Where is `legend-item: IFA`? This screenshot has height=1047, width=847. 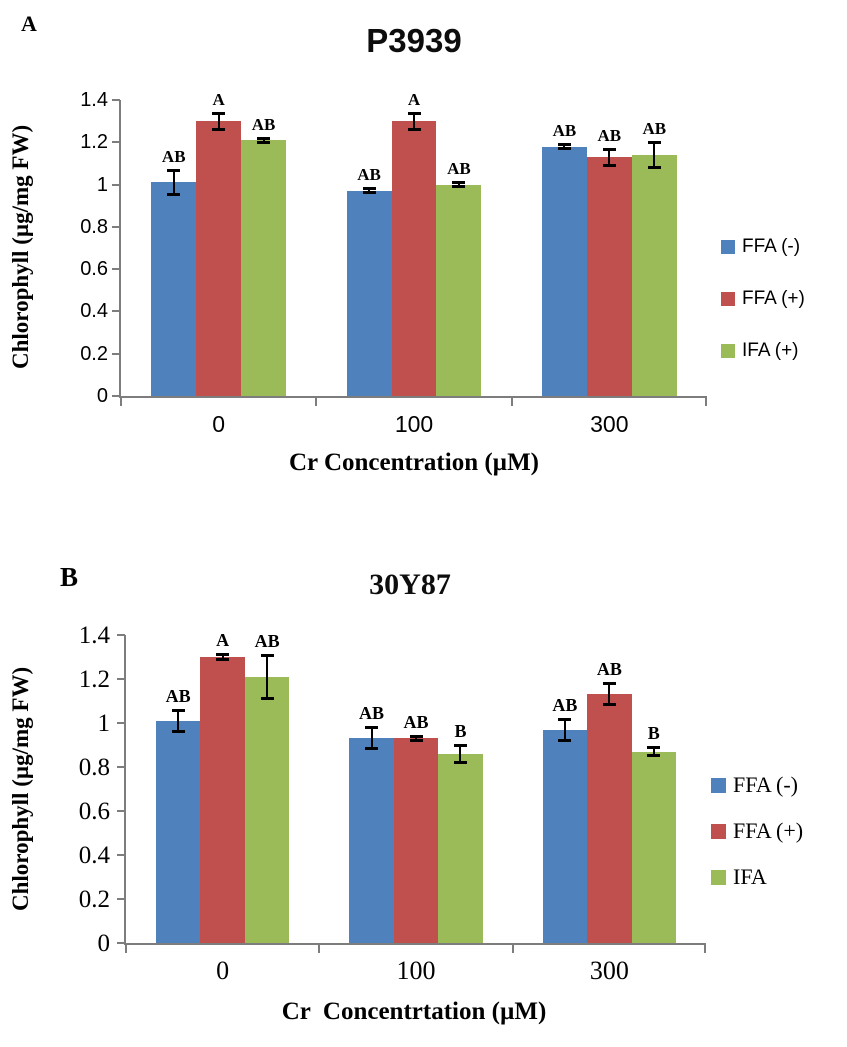
legend-item: IFA is located at coordinates (757, 877).